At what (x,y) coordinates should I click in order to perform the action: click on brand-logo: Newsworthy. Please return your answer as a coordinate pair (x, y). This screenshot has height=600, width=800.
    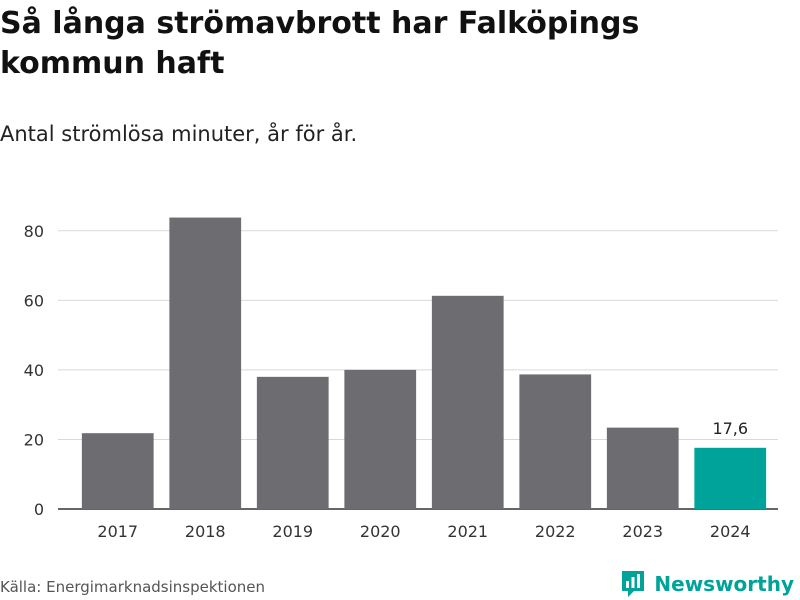
    Looking at the image, I should click on (707, 584).